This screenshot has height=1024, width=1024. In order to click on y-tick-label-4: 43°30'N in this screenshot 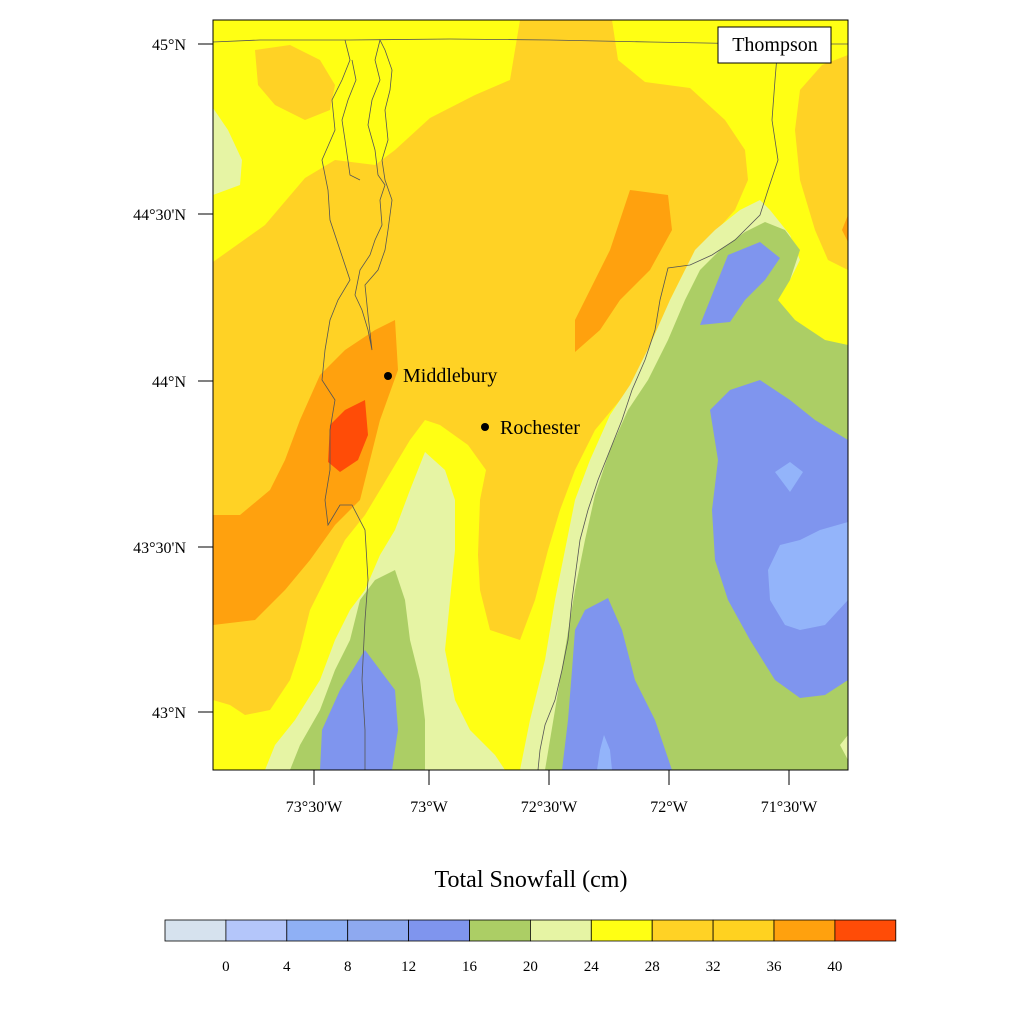, I will do `click(159, 548)`.